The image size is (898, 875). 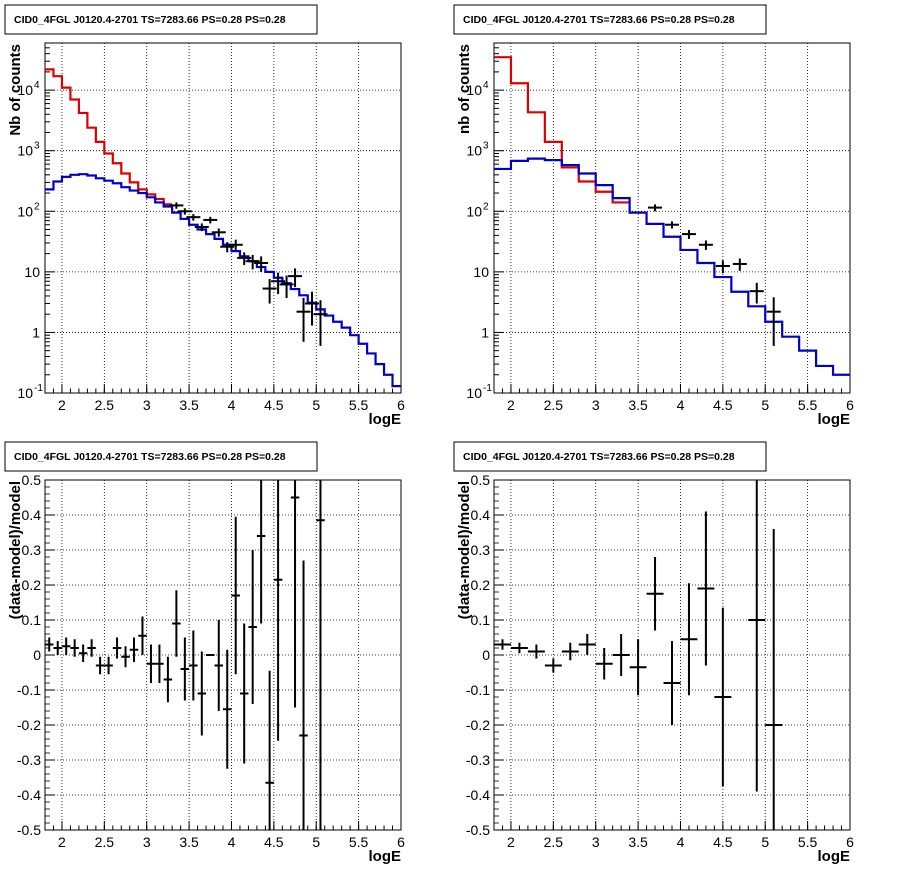 I want to click on y-tick-label: -0.4, so click(x=29, y=795).